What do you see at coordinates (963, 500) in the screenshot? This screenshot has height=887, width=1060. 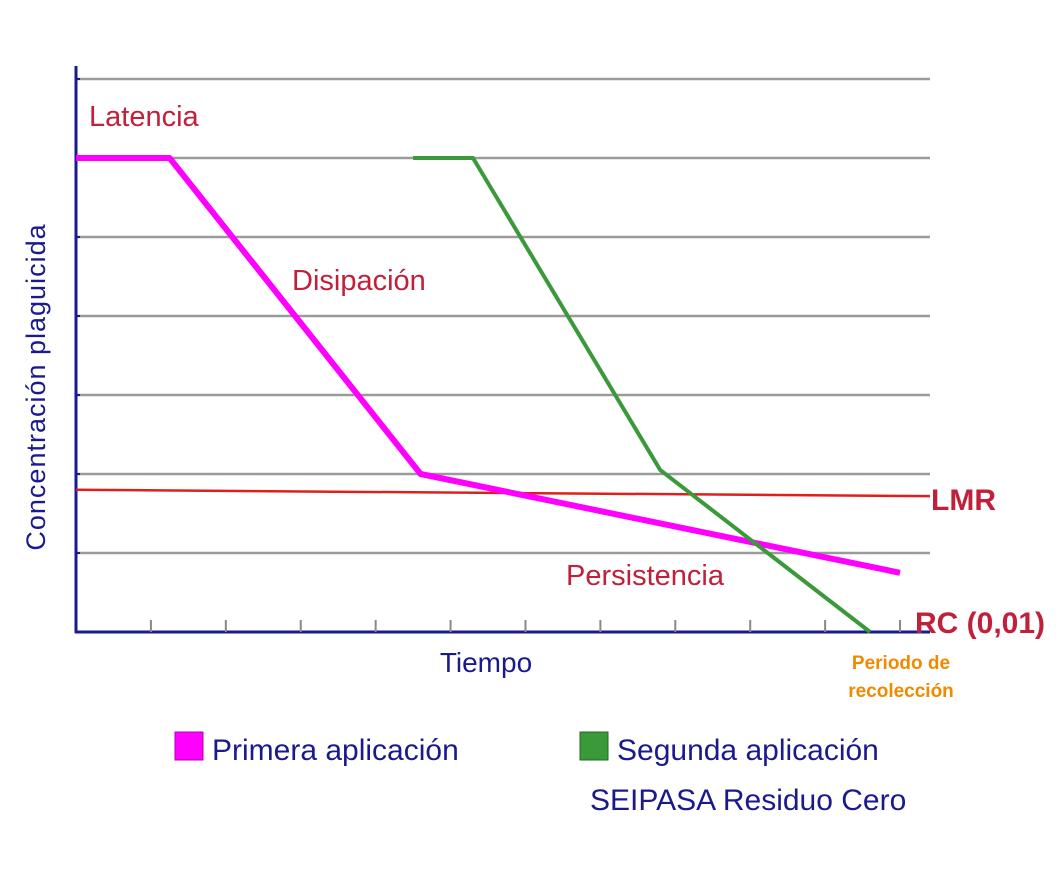 I see `lmr-label: LMR` at bounding box center [963, 500].